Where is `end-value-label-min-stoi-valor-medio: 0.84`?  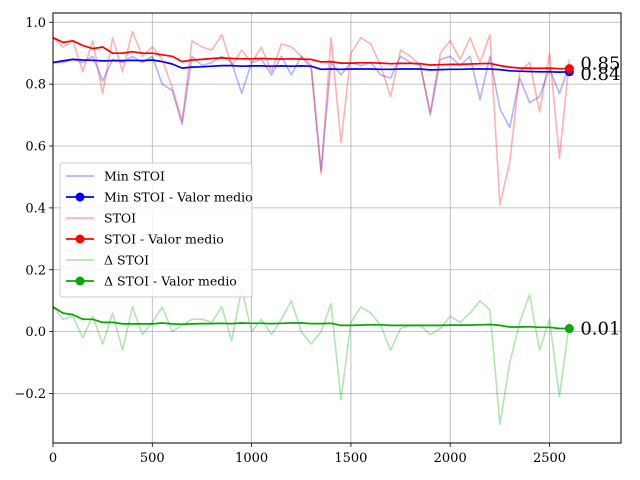 end-value-label-min-stoi-valor-medio: 0.84 is located at coordinates (600, 74).